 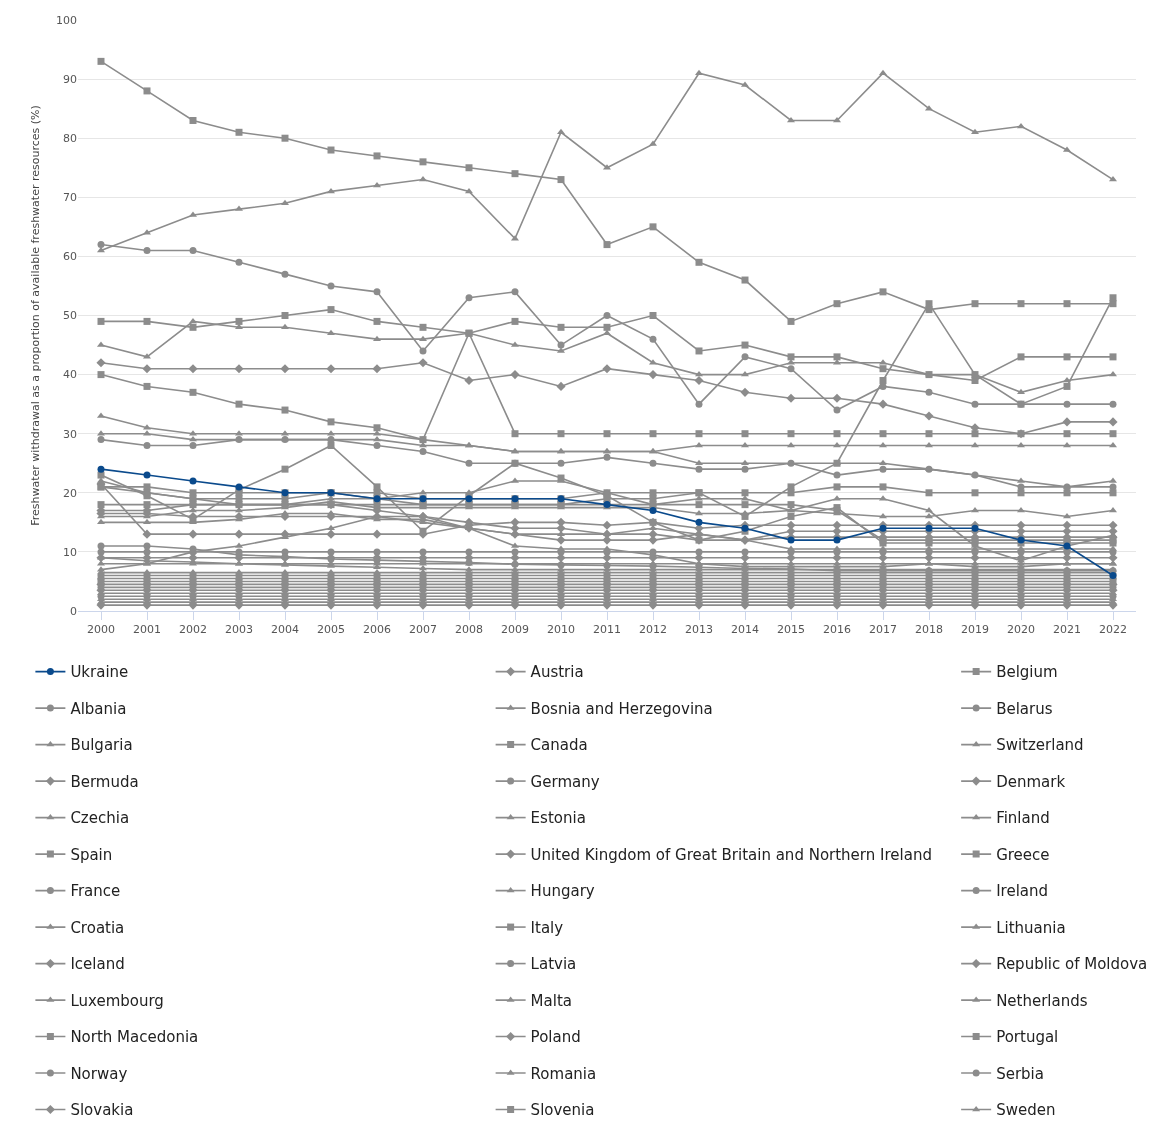 What do you see at coordinates (101, 630) in the screenshot?
I see `x-tick-label: 2000` at bounding box center [101, 630].